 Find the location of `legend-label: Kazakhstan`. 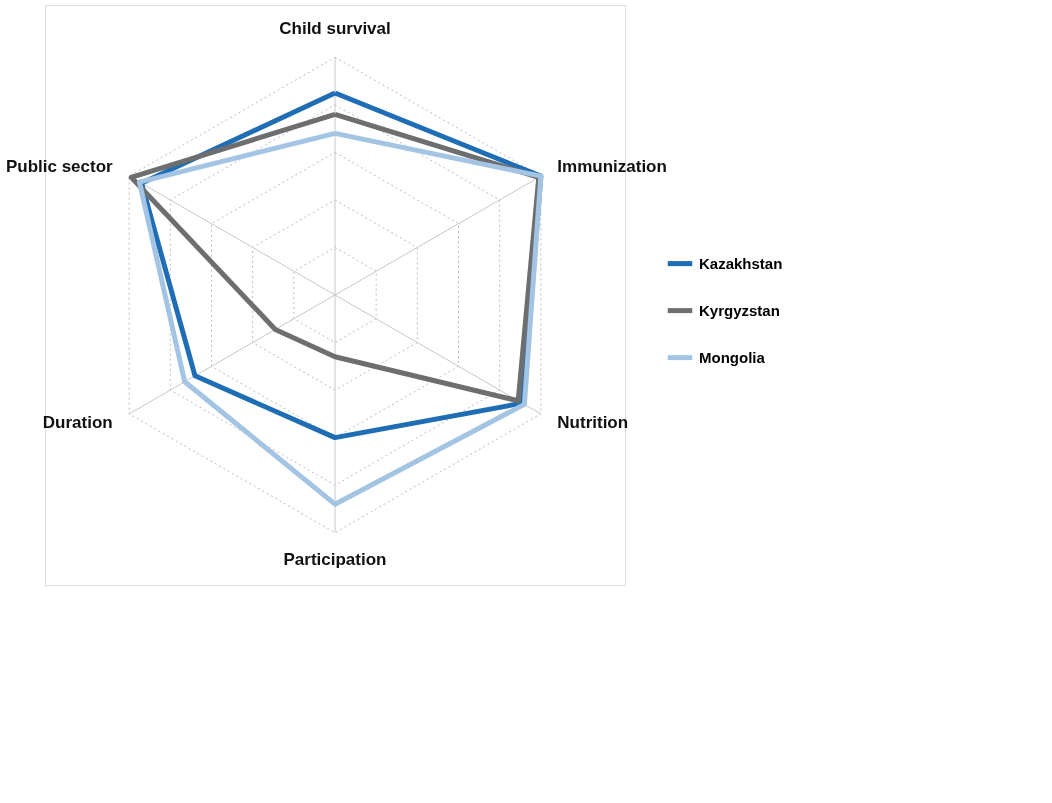

legend-label: Kazakhstan is located at coordinates (741, 263).